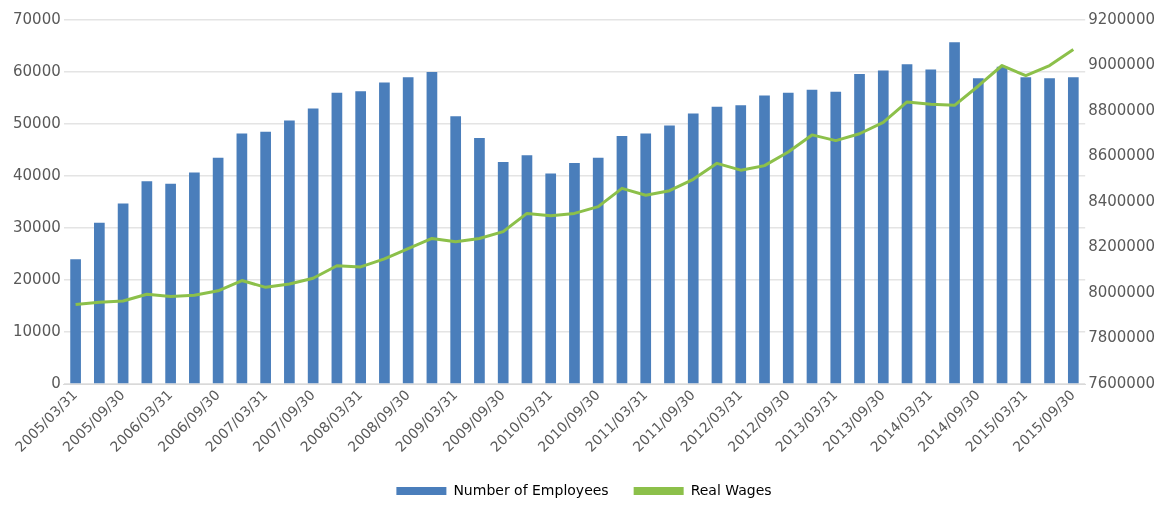  What do you see at coordinates (1122, 200) in the screenshot?
I see `y2-tick-label: 8400000` at bounding box center [1122, 200].